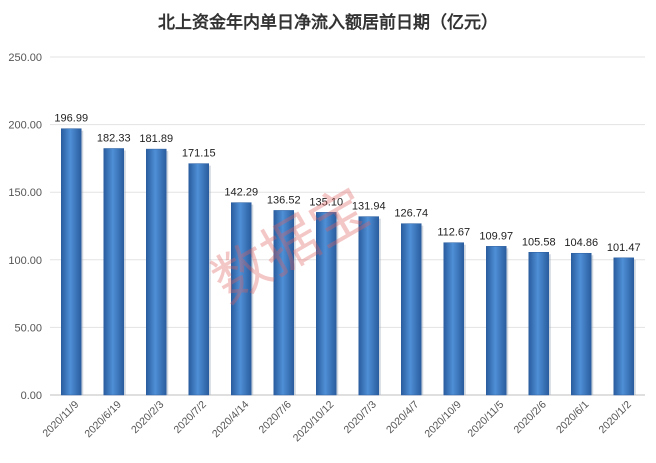 Image resolution: width=656 pixels, height=463 pixels. What do you see at coordinates (485, 419) in the screenshot?
I see `x-tick-label: 2020/11/5` at bounding box center [485, 419].